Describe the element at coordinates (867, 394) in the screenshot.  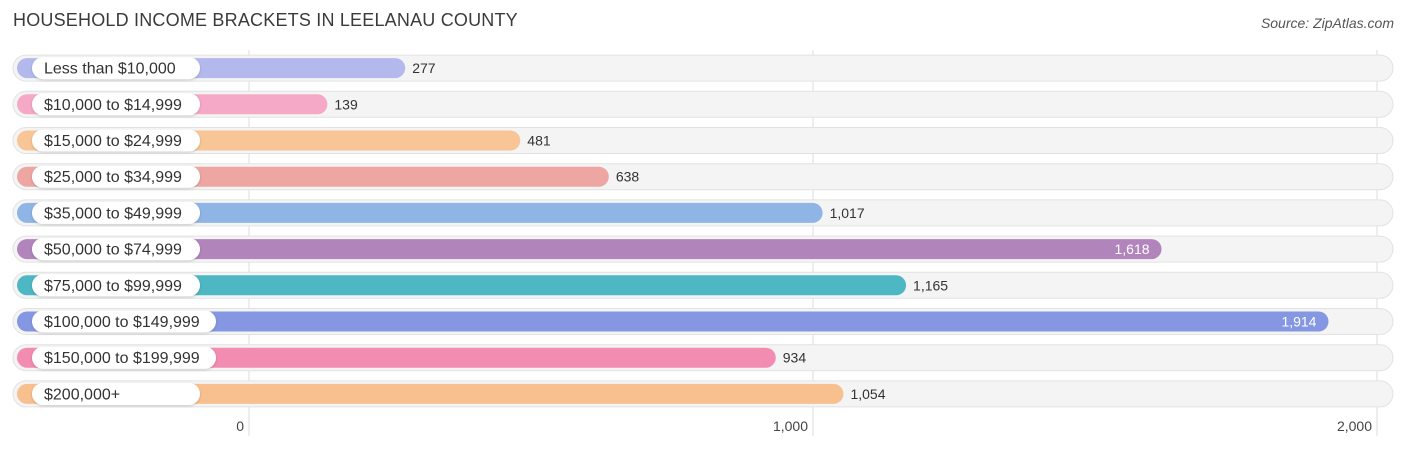
I see `value-label: 1,054` at that location.